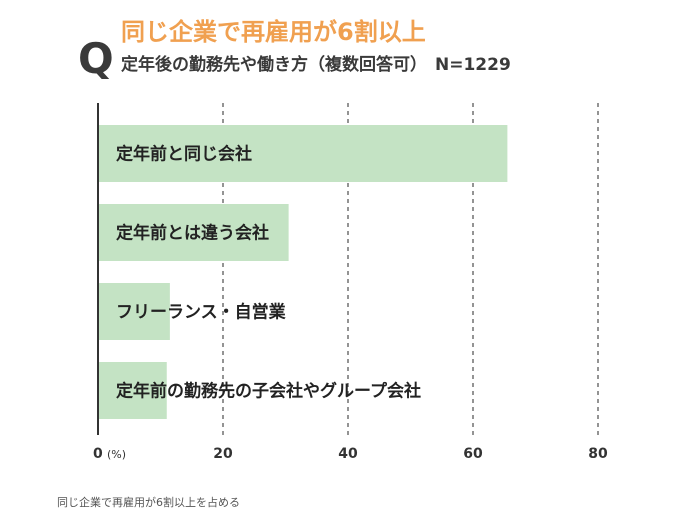  What do you see at coordinates (116, 454) in the screenshot?
I see `x-unit-label: (%)` at bounding box center [116, 454].